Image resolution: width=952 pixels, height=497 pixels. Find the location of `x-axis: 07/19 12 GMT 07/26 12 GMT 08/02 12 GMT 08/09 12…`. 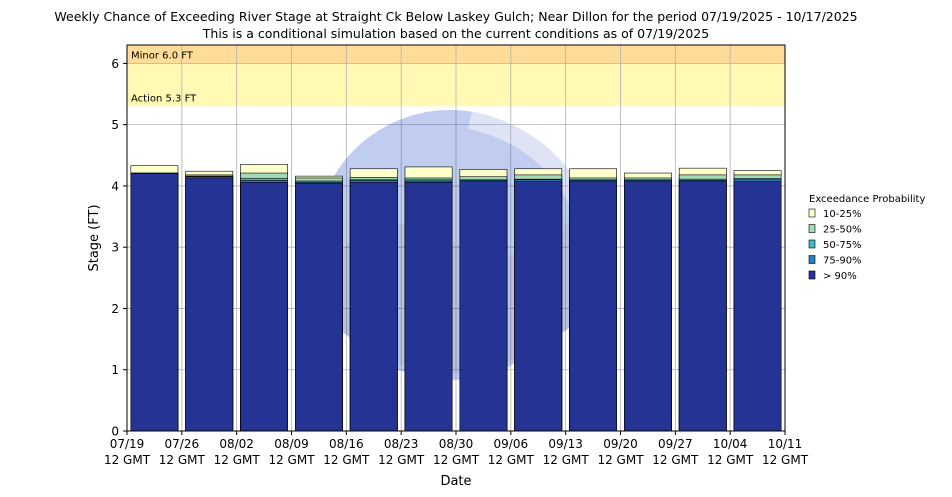

x-axis: 07/19 12 GMT 07/26 12 GMT 08/02 12 GMT 08/09 12… is located at coordinates (456, 449).